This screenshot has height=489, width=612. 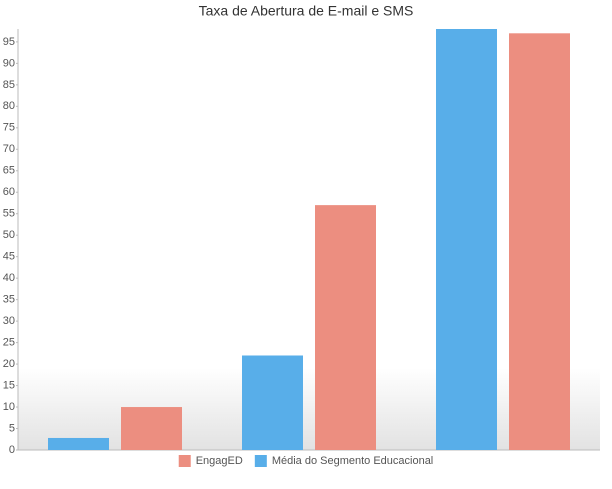 I want to click on y-tick-label: 70, so click(x=9, y=149).